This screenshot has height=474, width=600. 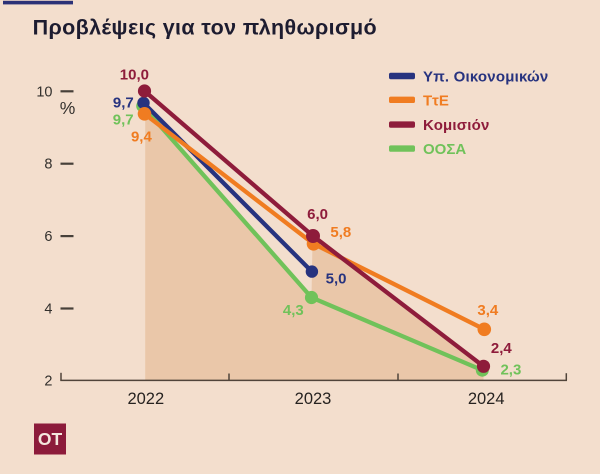 What do you see at coordinates (48, 237) in the screenshot?
I see `svg-text: 6` at bounding box center [48, 237].